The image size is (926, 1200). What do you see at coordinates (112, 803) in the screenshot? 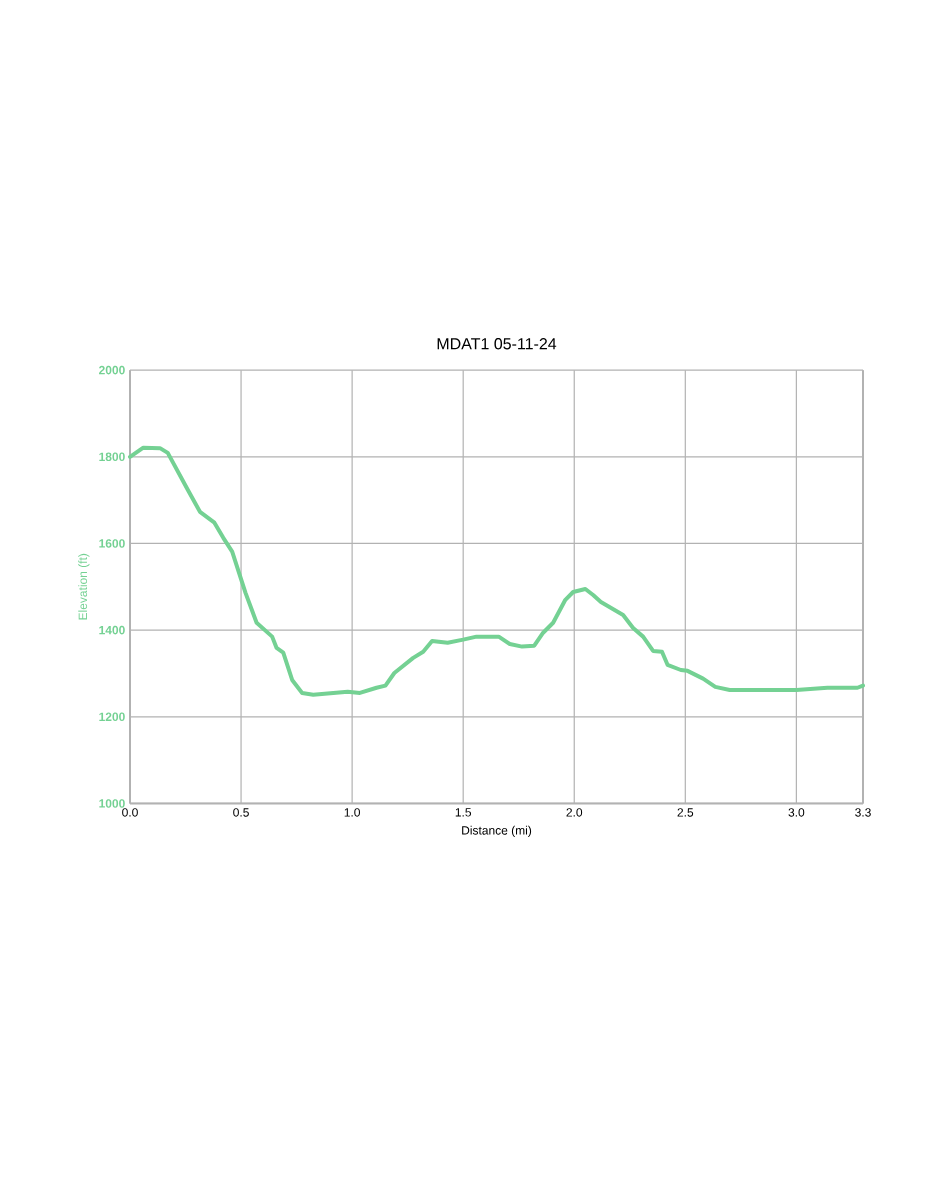
I see `y-tick-label: 1000` at bounding box center [112, 803].